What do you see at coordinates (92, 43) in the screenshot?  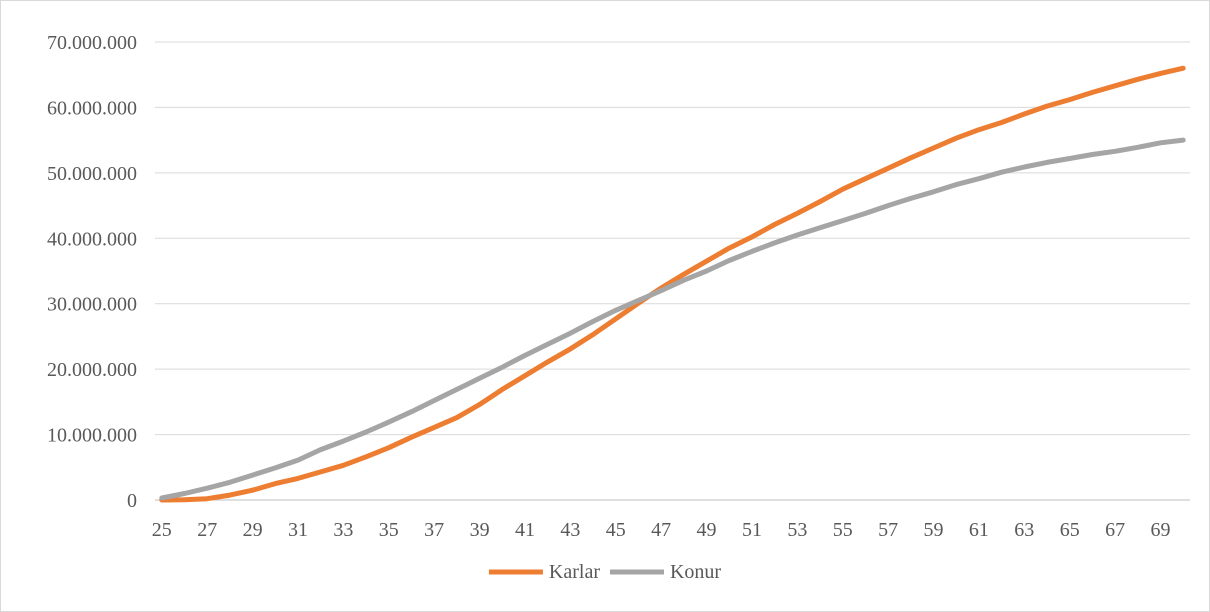 I see `y-tick-label: 70.000.000` at bounding box center [92, 43].